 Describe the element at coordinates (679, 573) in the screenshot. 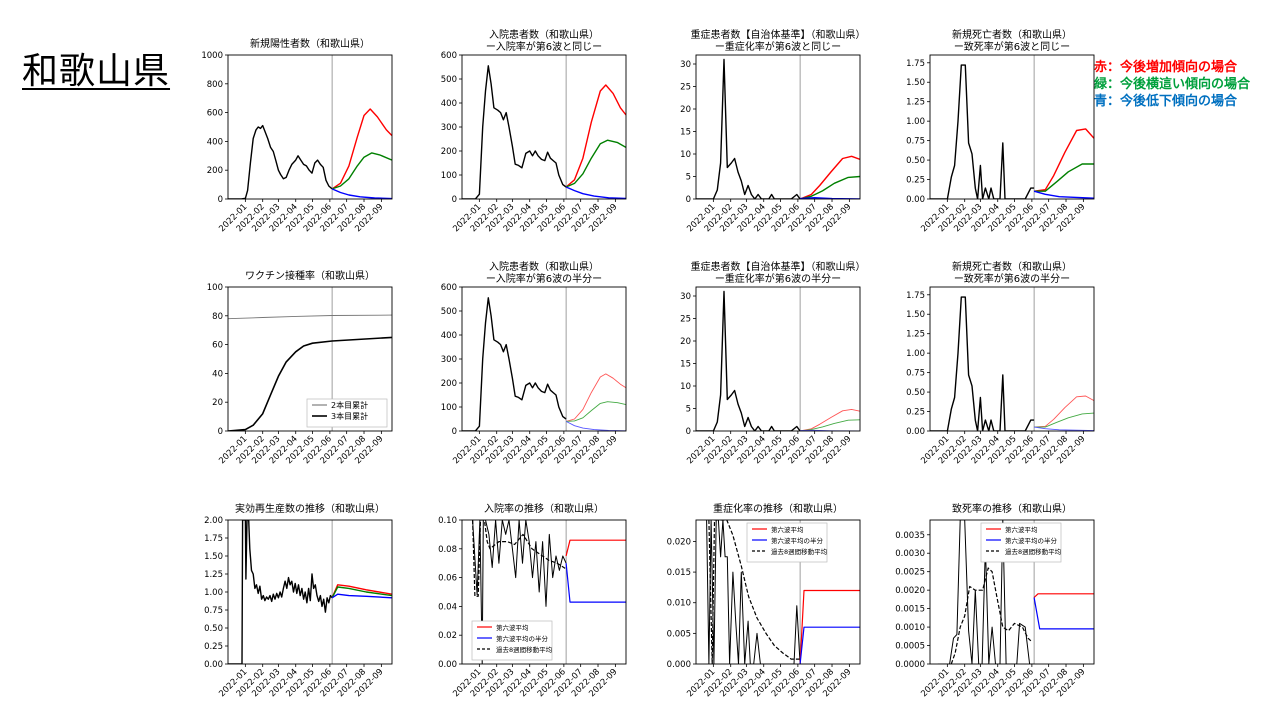

I see `y-tick-label: 0.015` at that location.